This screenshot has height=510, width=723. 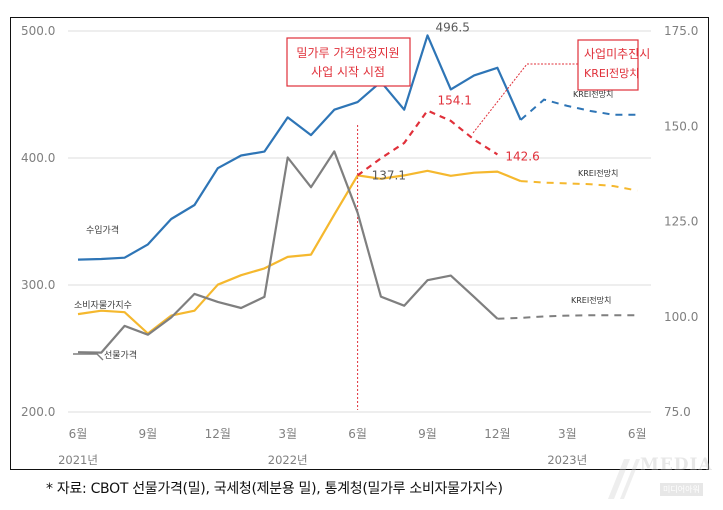 What do you see at coordinates (38, 285) in the screenshot?
I see `y-left-tick-label: 300.0` at bounding box center [38, 285].